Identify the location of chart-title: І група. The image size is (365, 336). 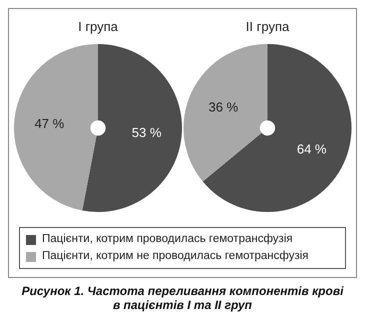
(98, 26).